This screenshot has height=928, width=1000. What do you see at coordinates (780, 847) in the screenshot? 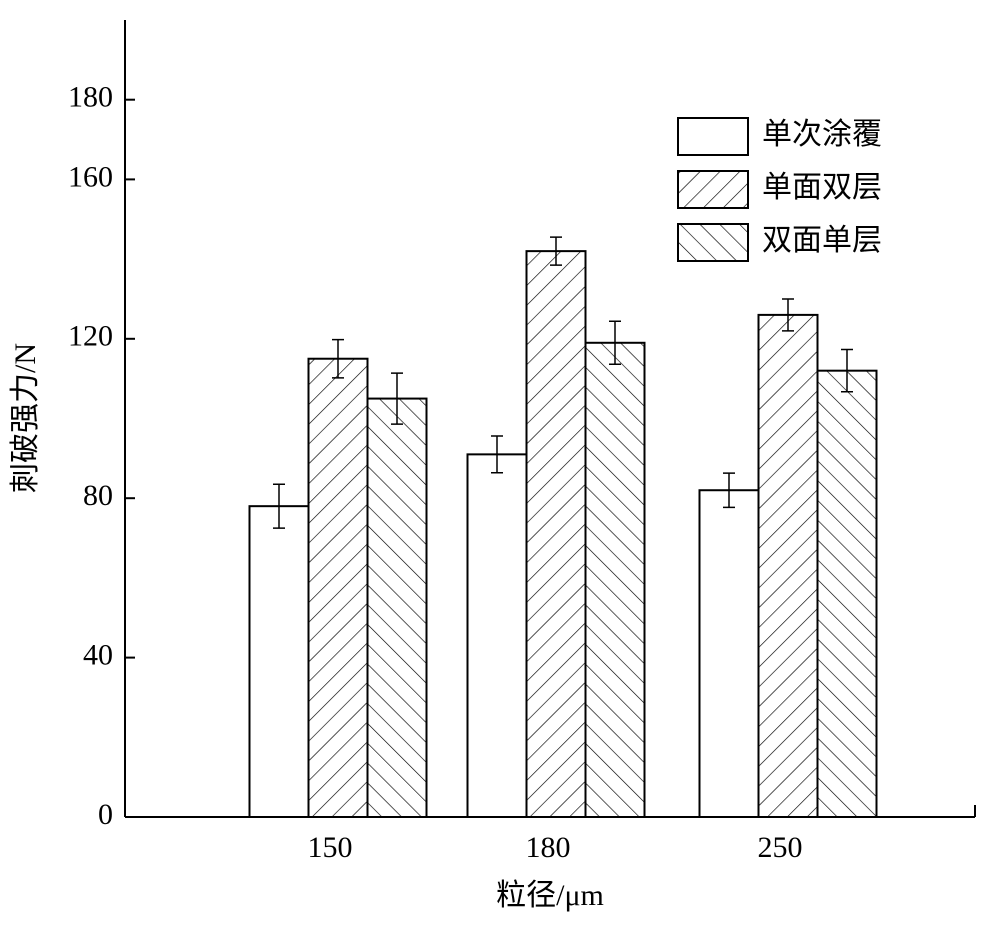
I see `x-tick-label: 250` at bounding box center [780, 847].